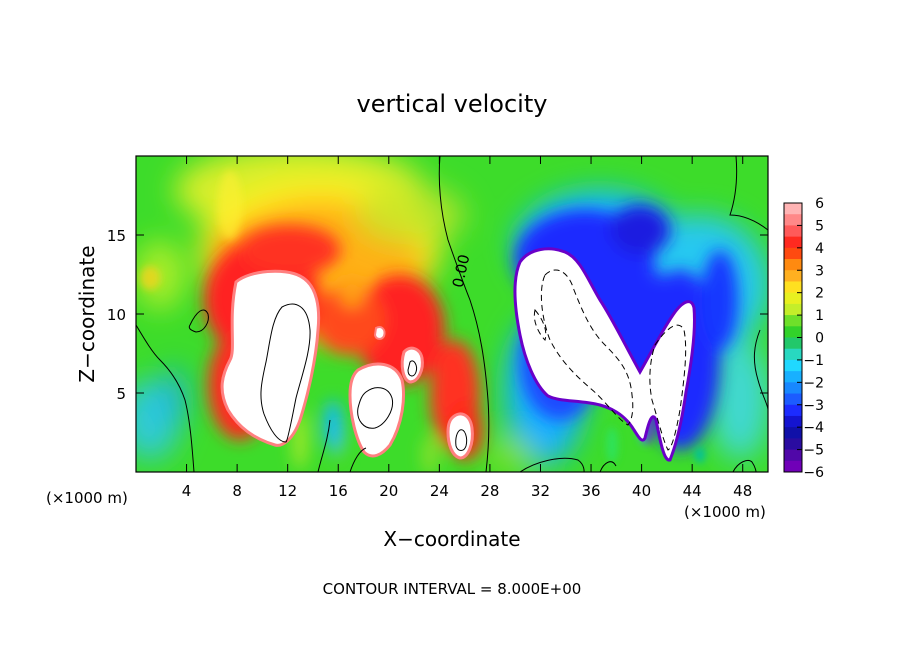 This screenshot has width=904, height=654. Describe the element at coordinates (87, 498) in the screenshot. I see `x-unit-label-left: (×1000 m)` at that location.